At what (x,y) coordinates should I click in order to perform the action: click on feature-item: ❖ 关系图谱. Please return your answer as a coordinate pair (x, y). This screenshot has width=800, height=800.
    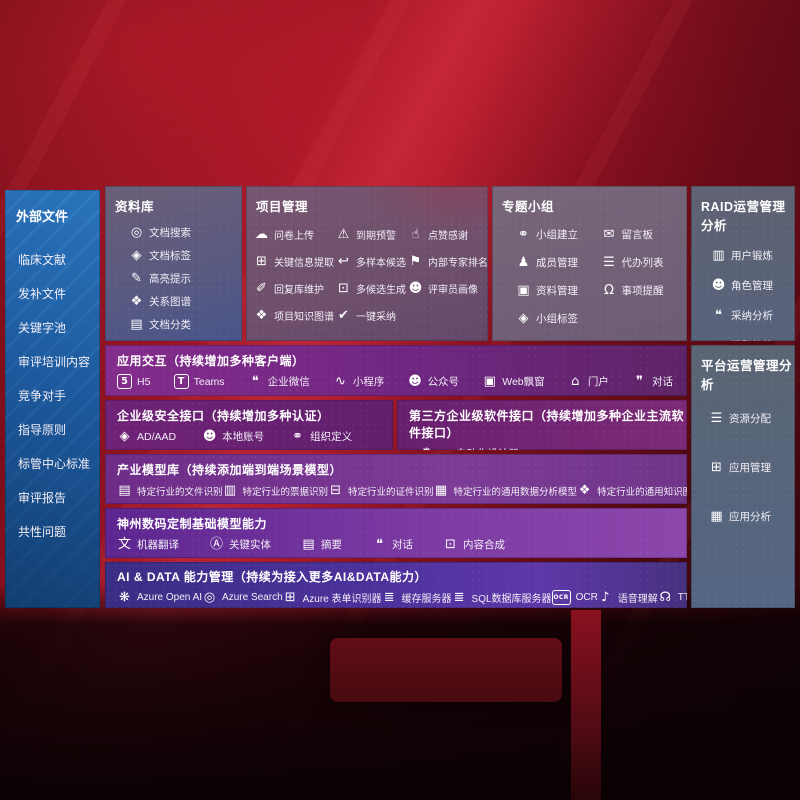
    Looking at the image, I should click on (160, 301).